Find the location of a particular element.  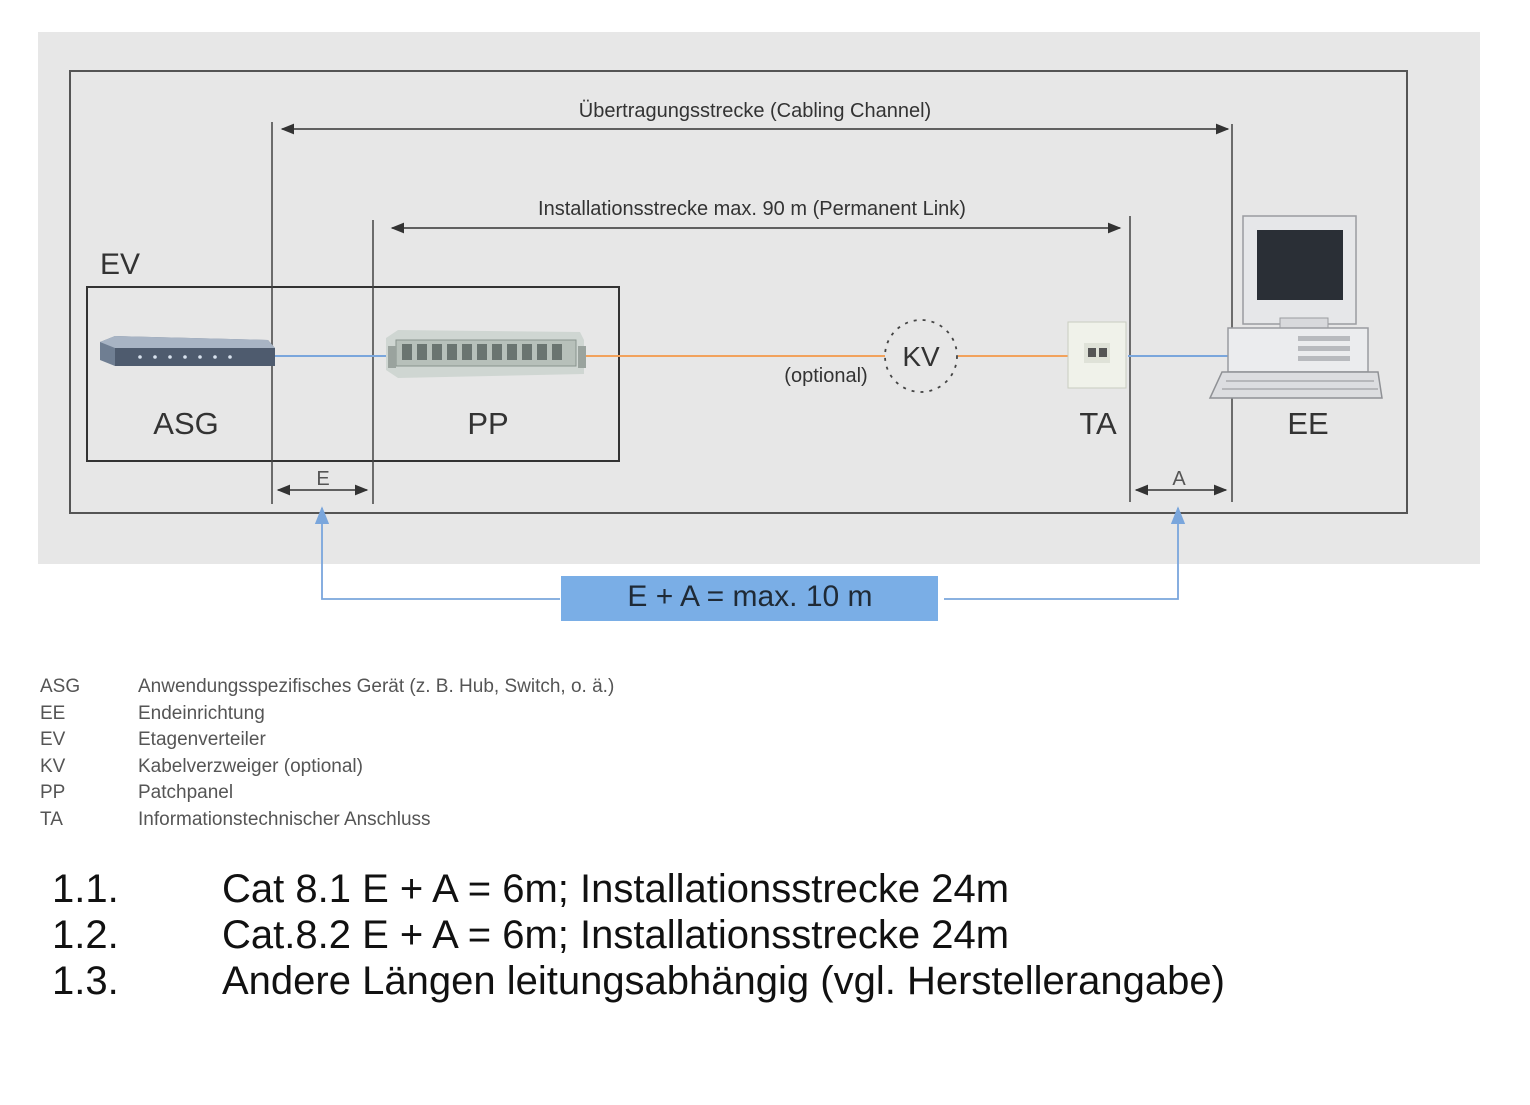

sum-box is located at coordinates (749, 598).